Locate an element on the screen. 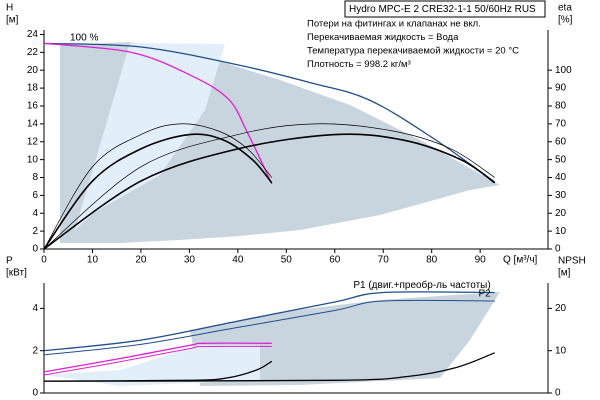  range-area is located at coordinates (150, 136).